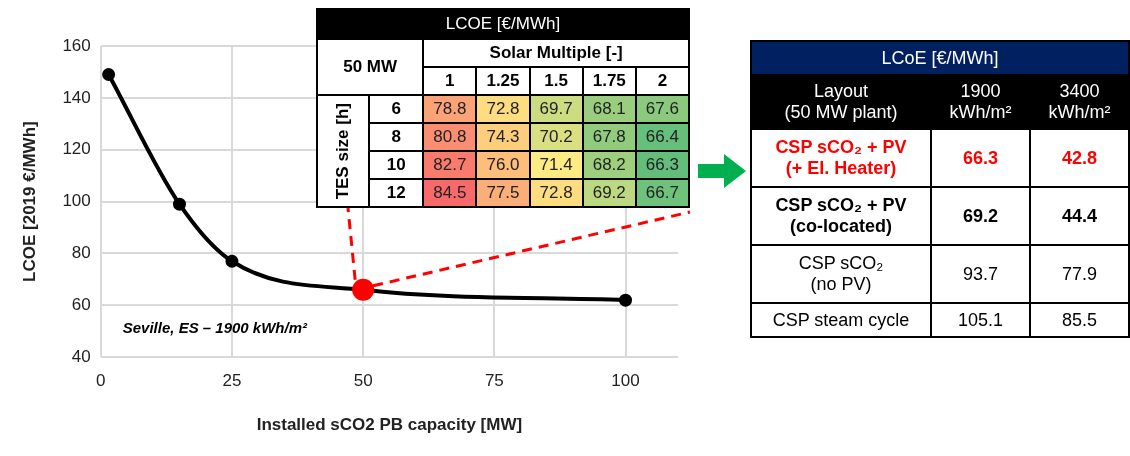 The height and width of the screenshot is (456, 1130). I want to click on x-tick-label: 1.5, so click(556, 81).